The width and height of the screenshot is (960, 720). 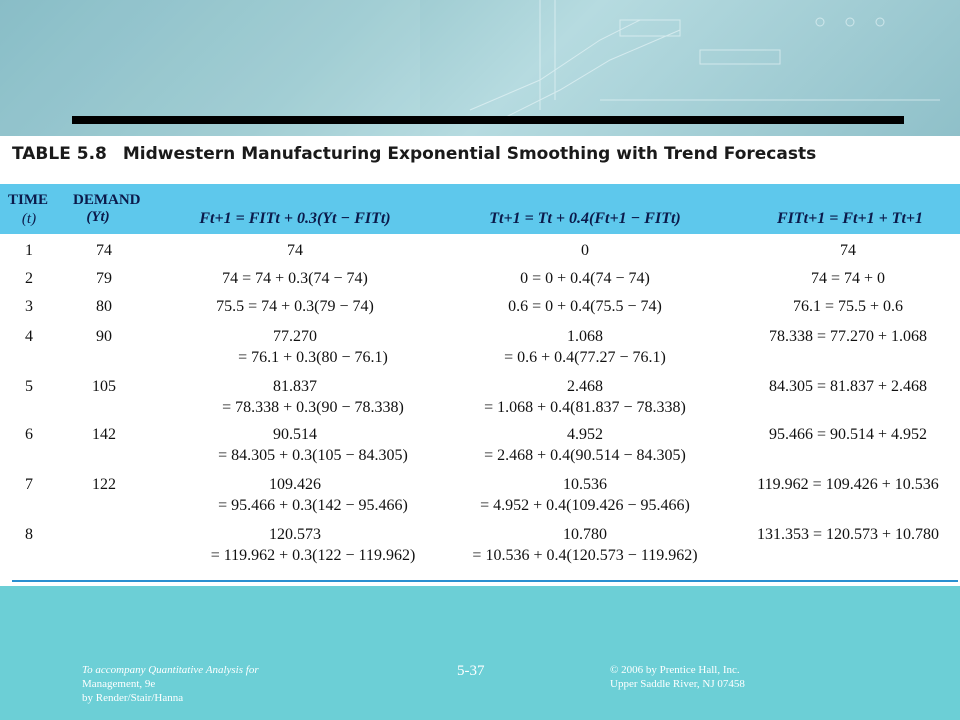 I want to click on cell-time: 3, so click(x=29, y=306).